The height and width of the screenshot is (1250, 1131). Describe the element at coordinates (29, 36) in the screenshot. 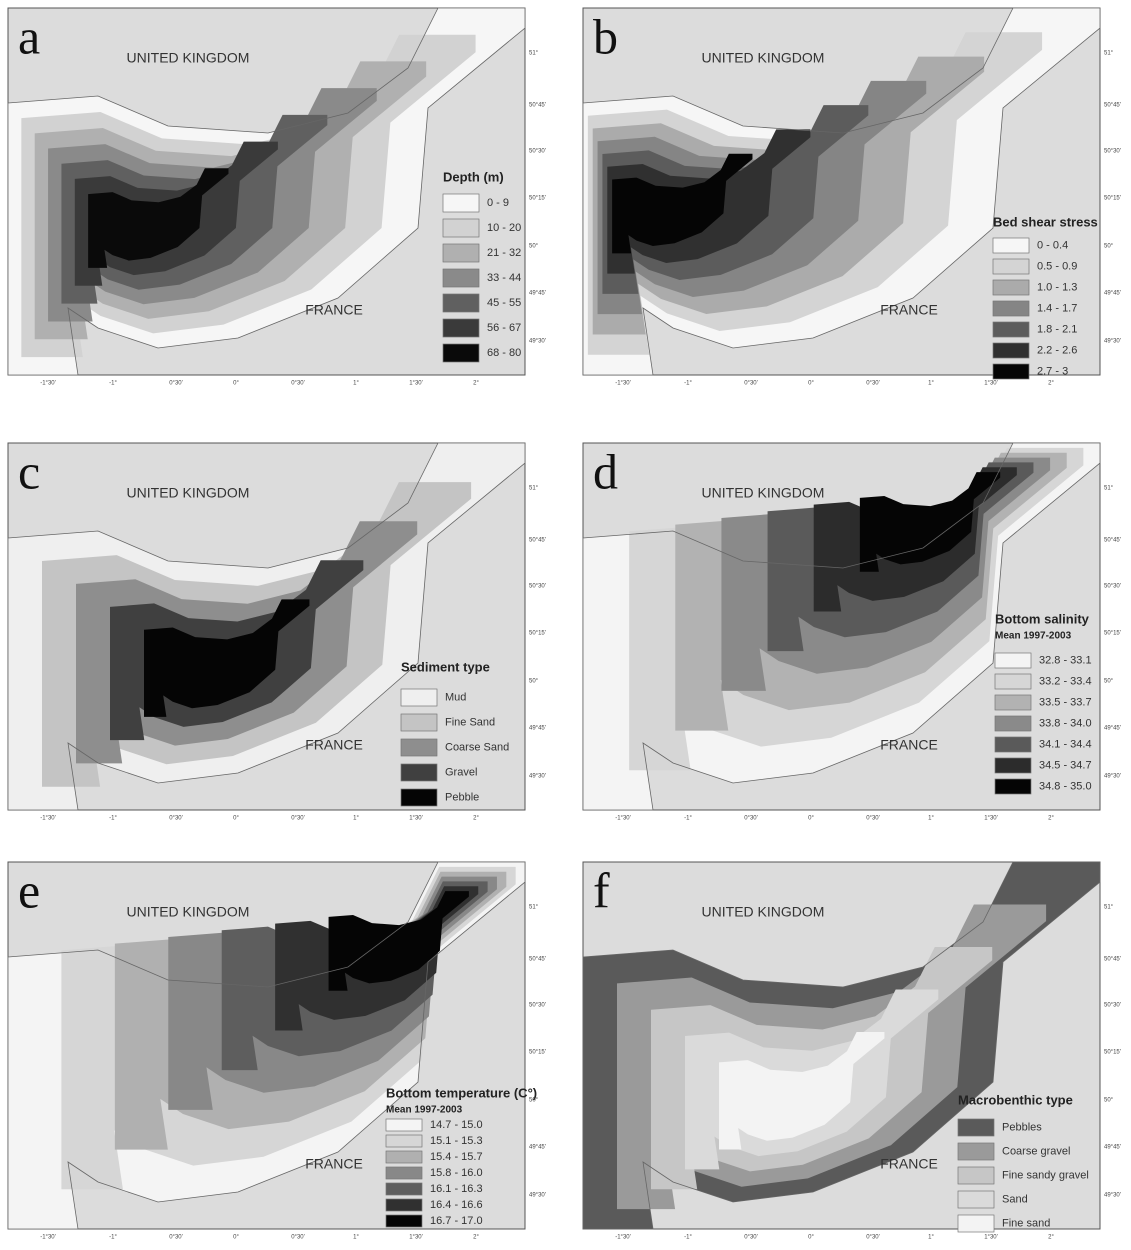

I see `panel-letter: a` at that location.